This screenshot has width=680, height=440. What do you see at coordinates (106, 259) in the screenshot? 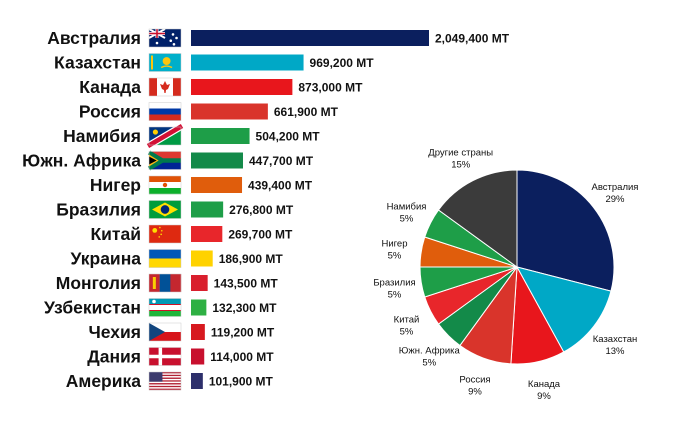
I see `country-label: Украина` at bounding box center [106, 259].